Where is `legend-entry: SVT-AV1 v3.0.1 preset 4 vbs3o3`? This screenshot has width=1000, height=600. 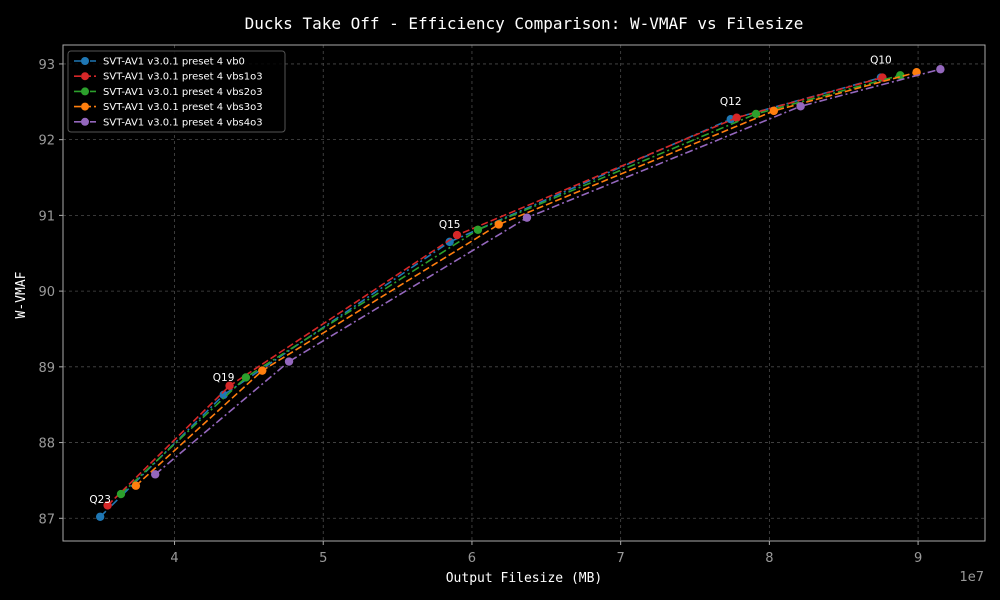
legend-entry: SVT-AV1 v3.0.1 preset 4 vbs3o3 is located at coordinates (168, 107).